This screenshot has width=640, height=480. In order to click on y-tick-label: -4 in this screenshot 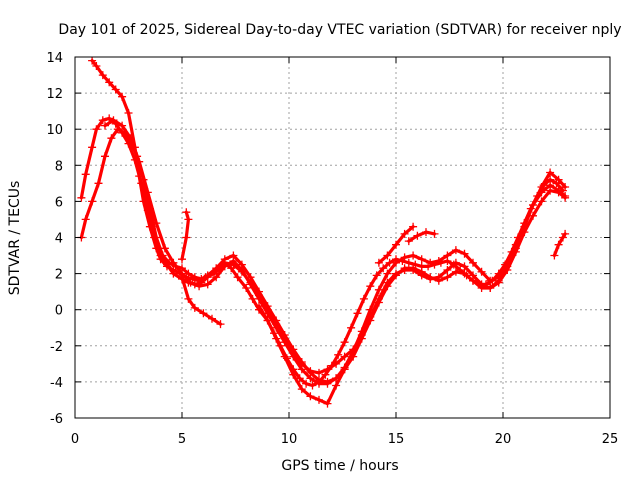, I will do `click(56, 383)`.